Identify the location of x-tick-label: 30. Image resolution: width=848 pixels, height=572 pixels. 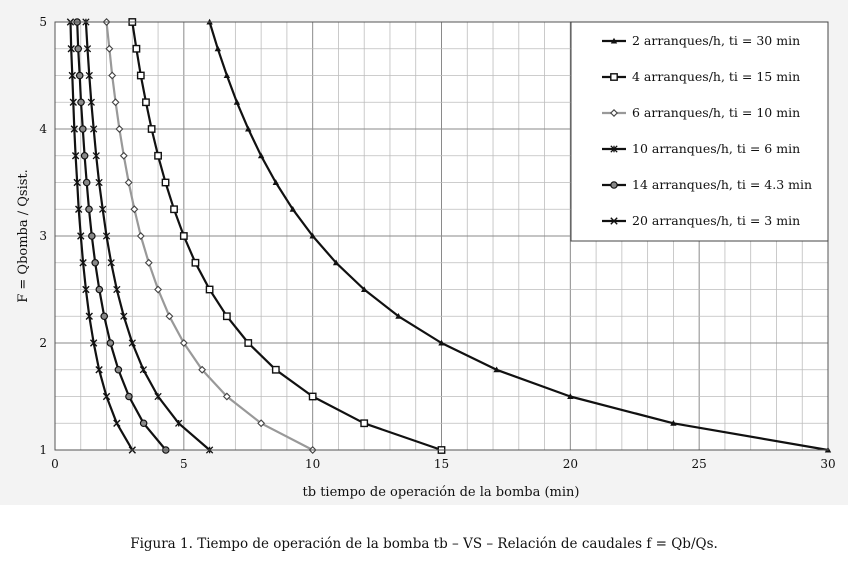
(827, 464).